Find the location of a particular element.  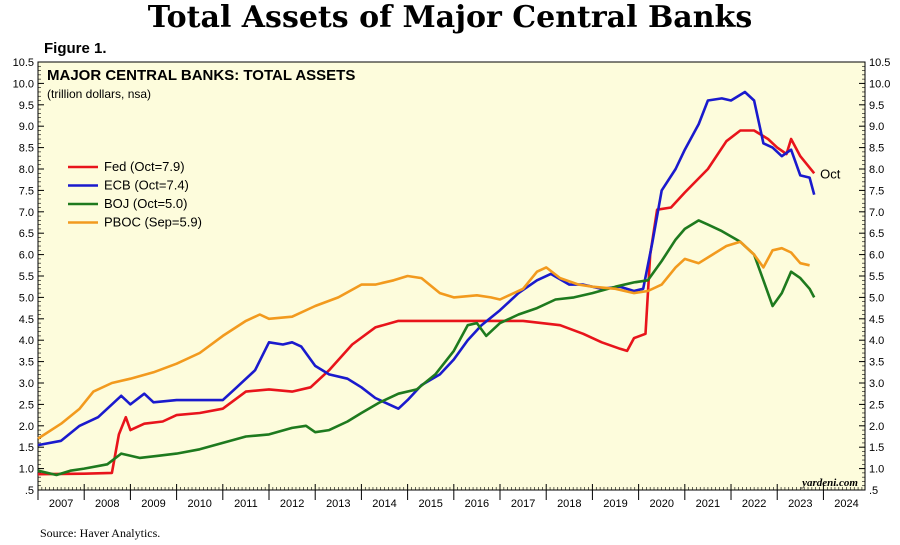

end-annotation: Oct is located at coordinates (830, 173).